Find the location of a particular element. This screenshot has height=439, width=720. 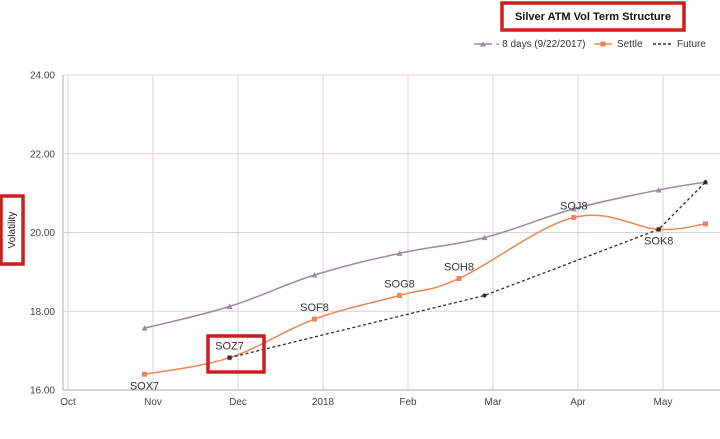

legend-label-future: Future is located at coordinates (691, 44).